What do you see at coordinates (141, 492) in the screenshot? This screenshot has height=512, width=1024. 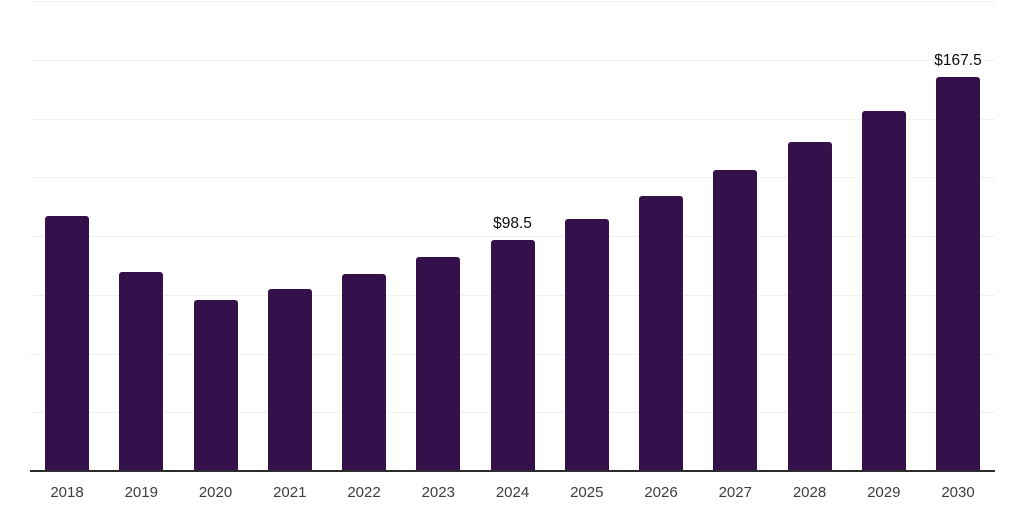 I see `x-axis-label: 2019` at bounding box center [141, 492].